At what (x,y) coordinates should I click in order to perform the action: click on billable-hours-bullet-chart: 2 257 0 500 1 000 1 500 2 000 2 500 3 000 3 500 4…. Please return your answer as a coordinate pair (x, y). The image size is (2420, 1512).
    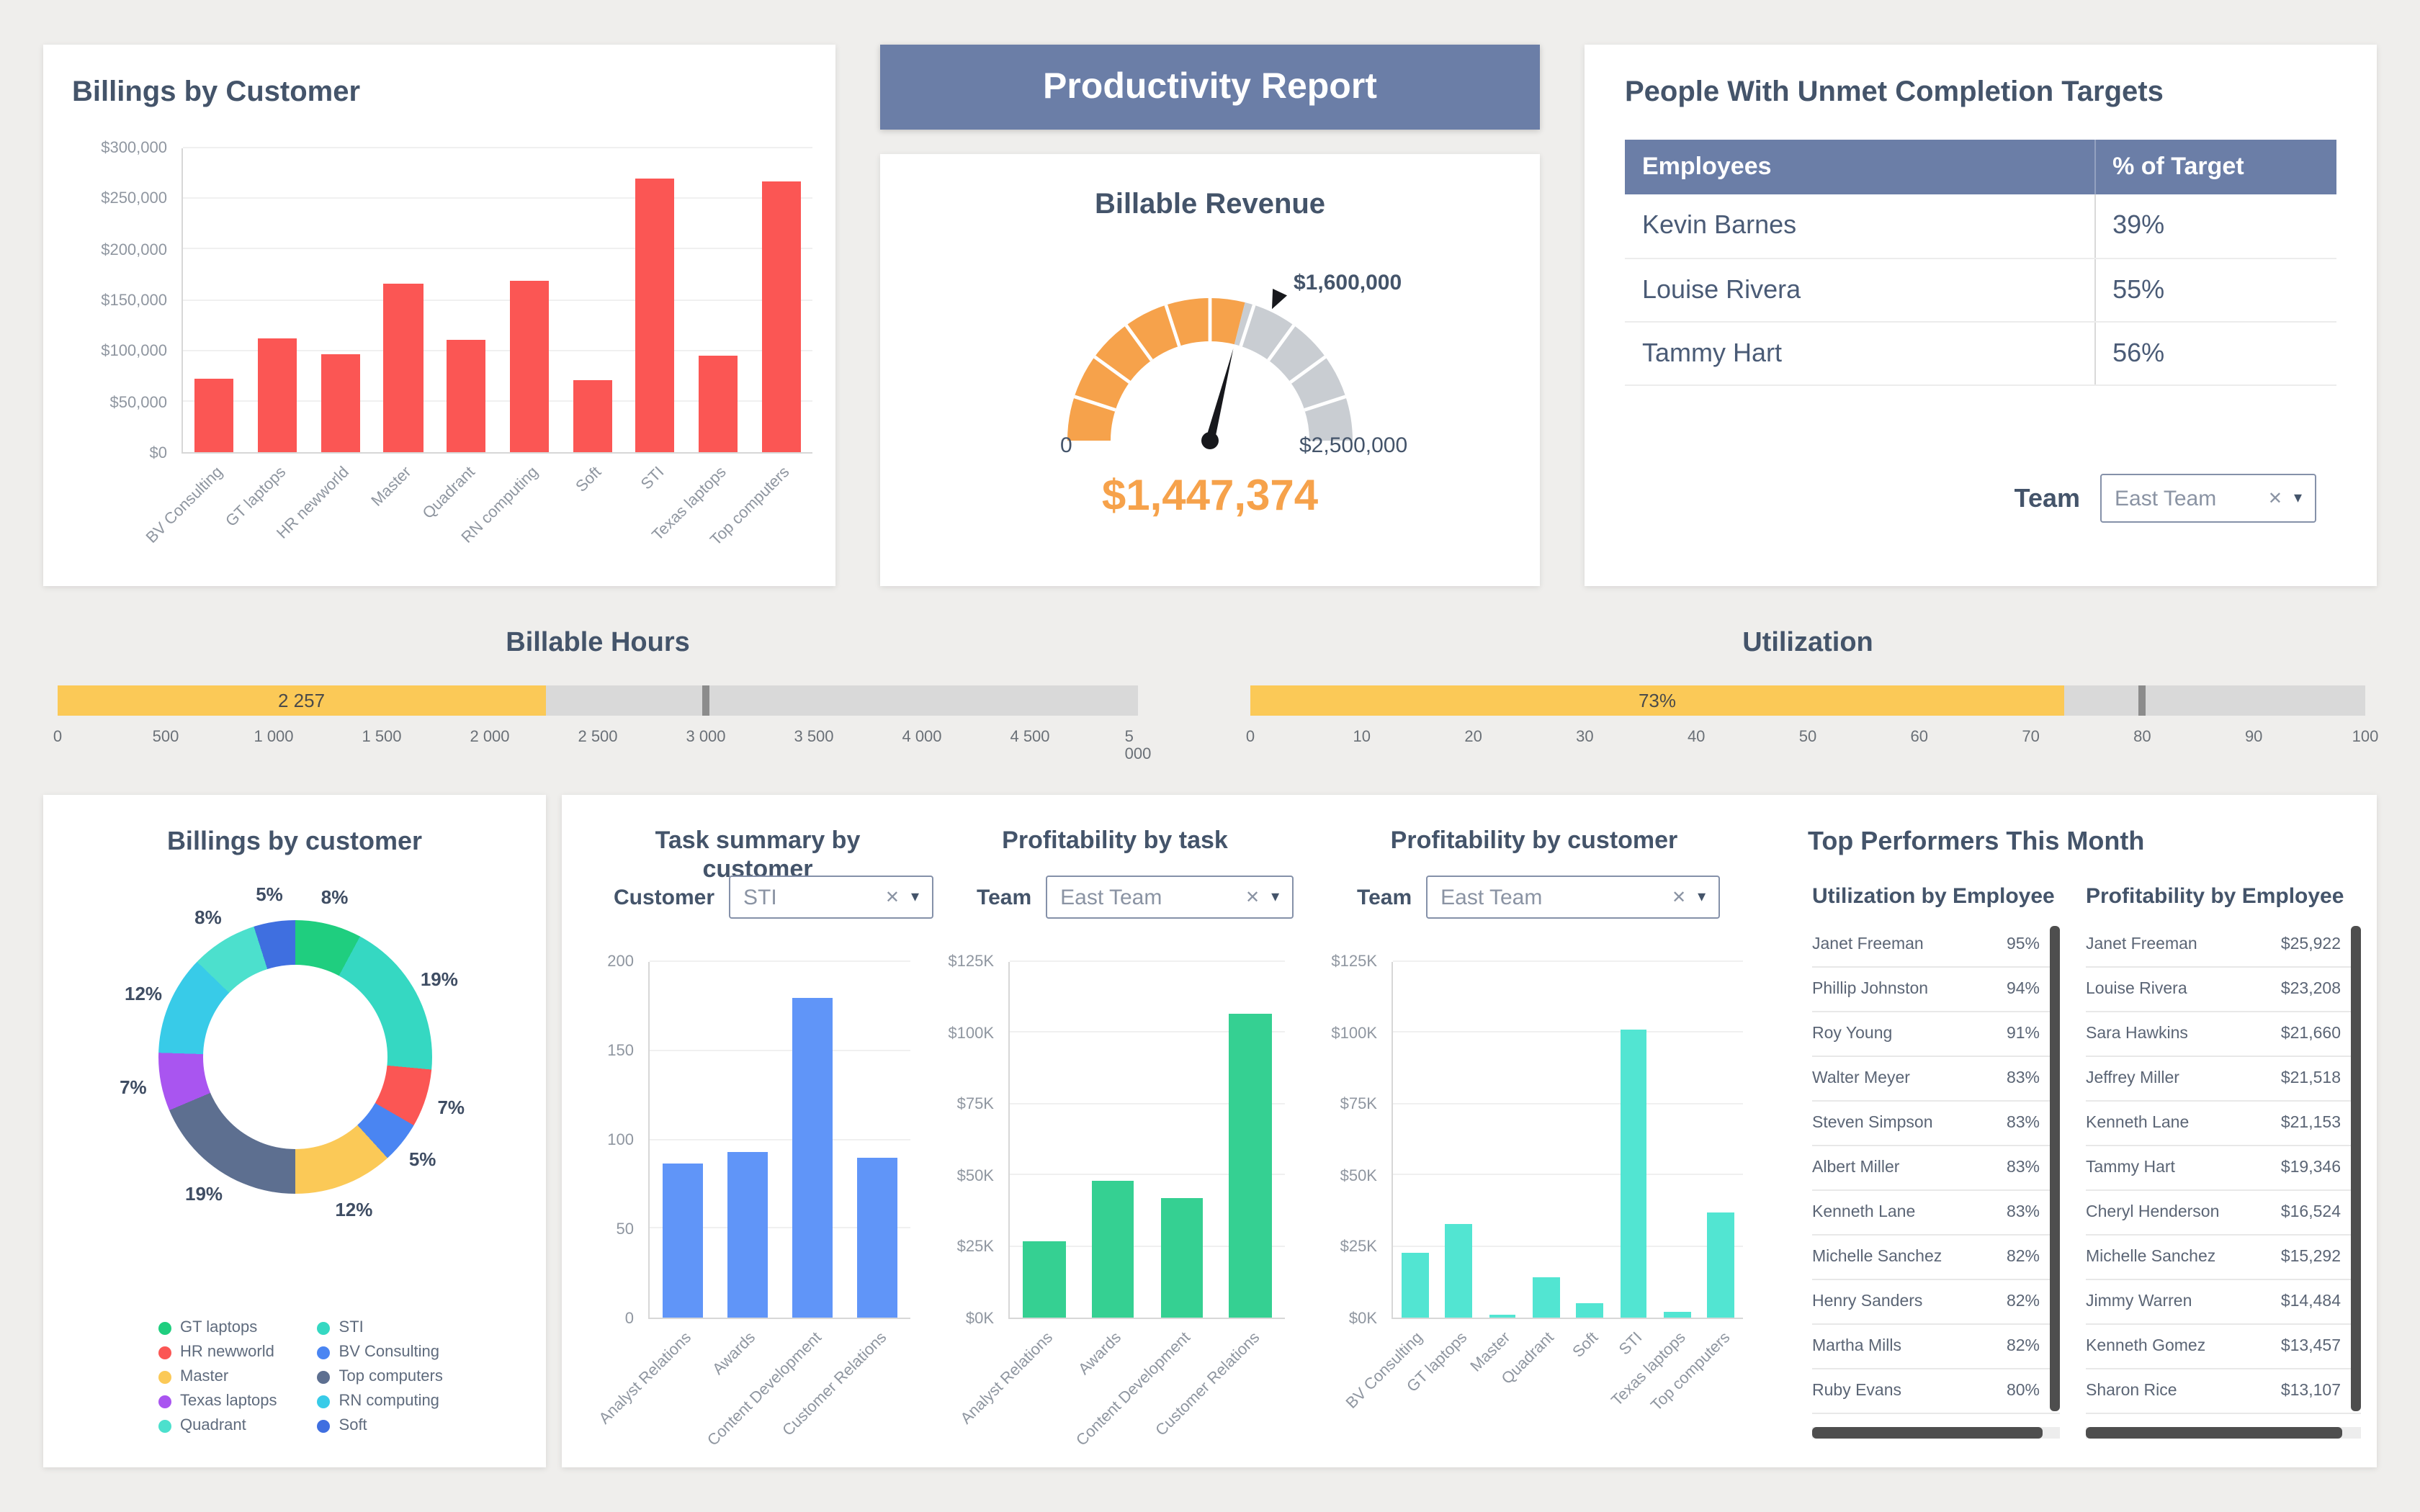
    Looking at the image, I should click on (602, 724).